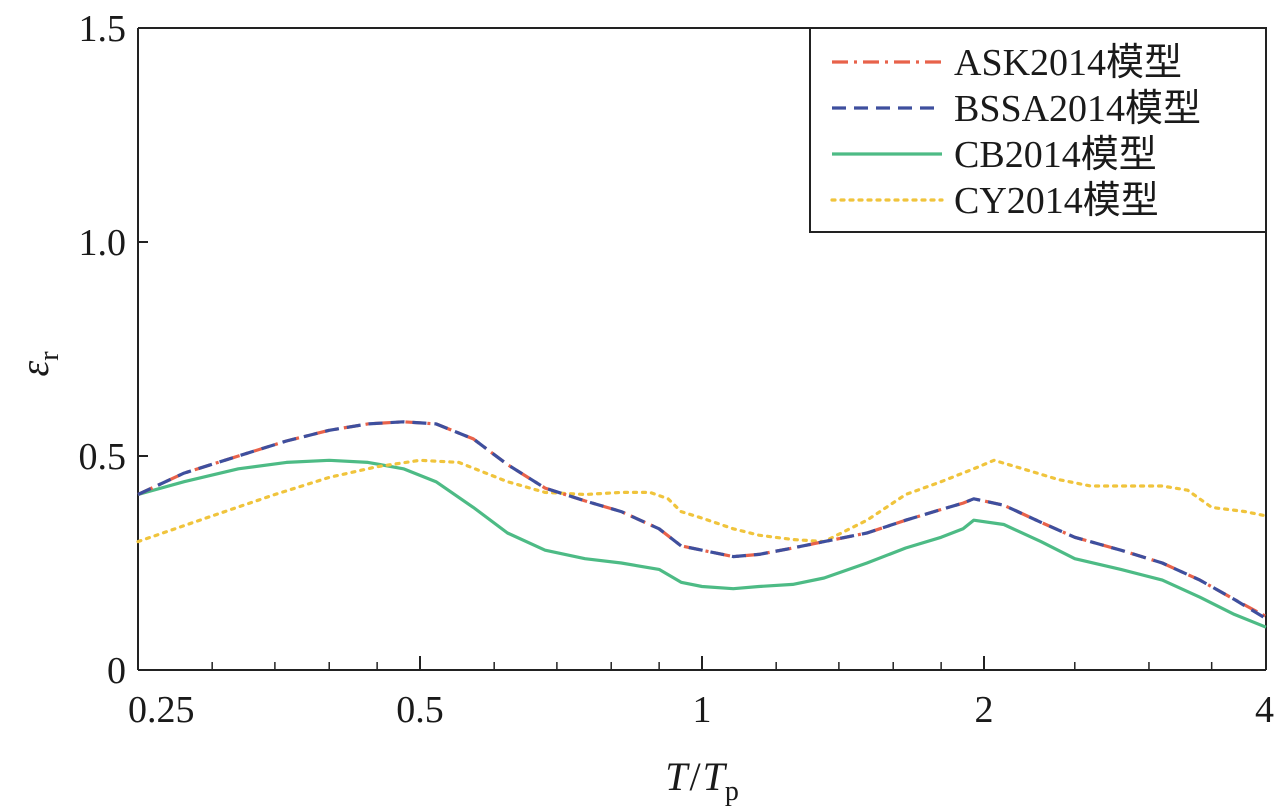  Describe the element at coordinates (1264, 710) in the screenshot. I see `x-tick-label: 4` at that location.